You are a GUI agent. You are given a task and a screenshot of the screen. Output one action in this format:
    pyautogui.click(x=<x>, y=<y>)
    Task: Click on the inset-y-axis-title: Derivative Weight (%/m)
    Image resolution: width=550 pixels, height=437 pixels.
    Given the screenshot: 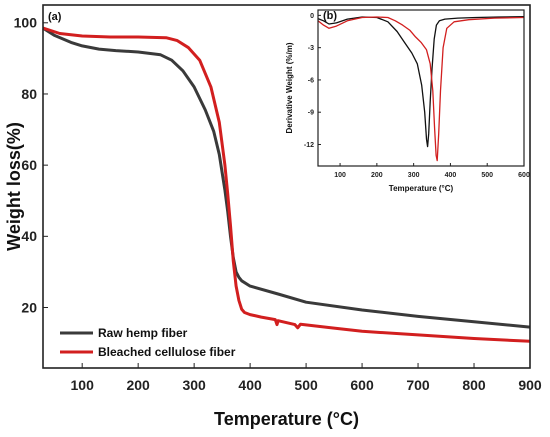 What is the action you would take?
    pyautogui.click(x=289, y=87)
    